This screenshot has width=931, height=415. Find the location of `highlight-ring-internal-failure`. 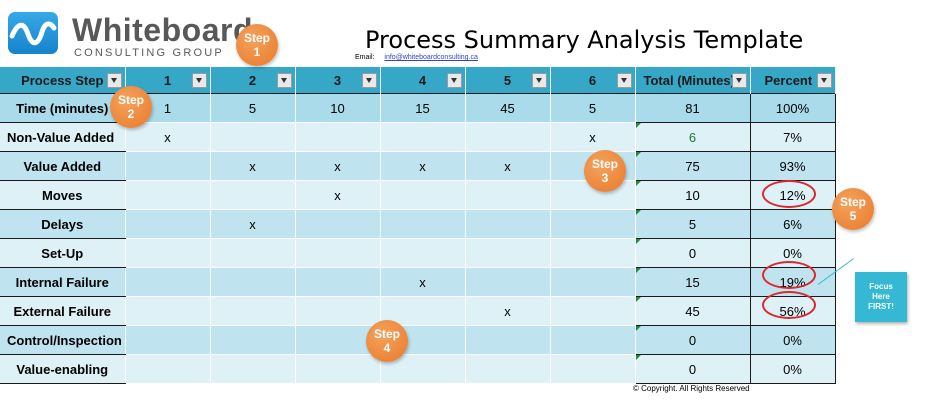

highlight-ring-internal-failure is located at coordinates (789, 275).